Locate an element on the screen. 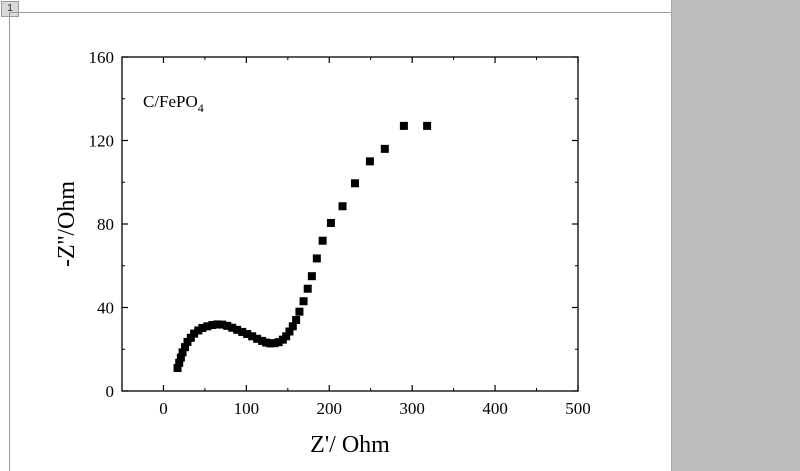 The image size is (800, 471). y-tick-label: 80 is located at coordinates (105, 224).